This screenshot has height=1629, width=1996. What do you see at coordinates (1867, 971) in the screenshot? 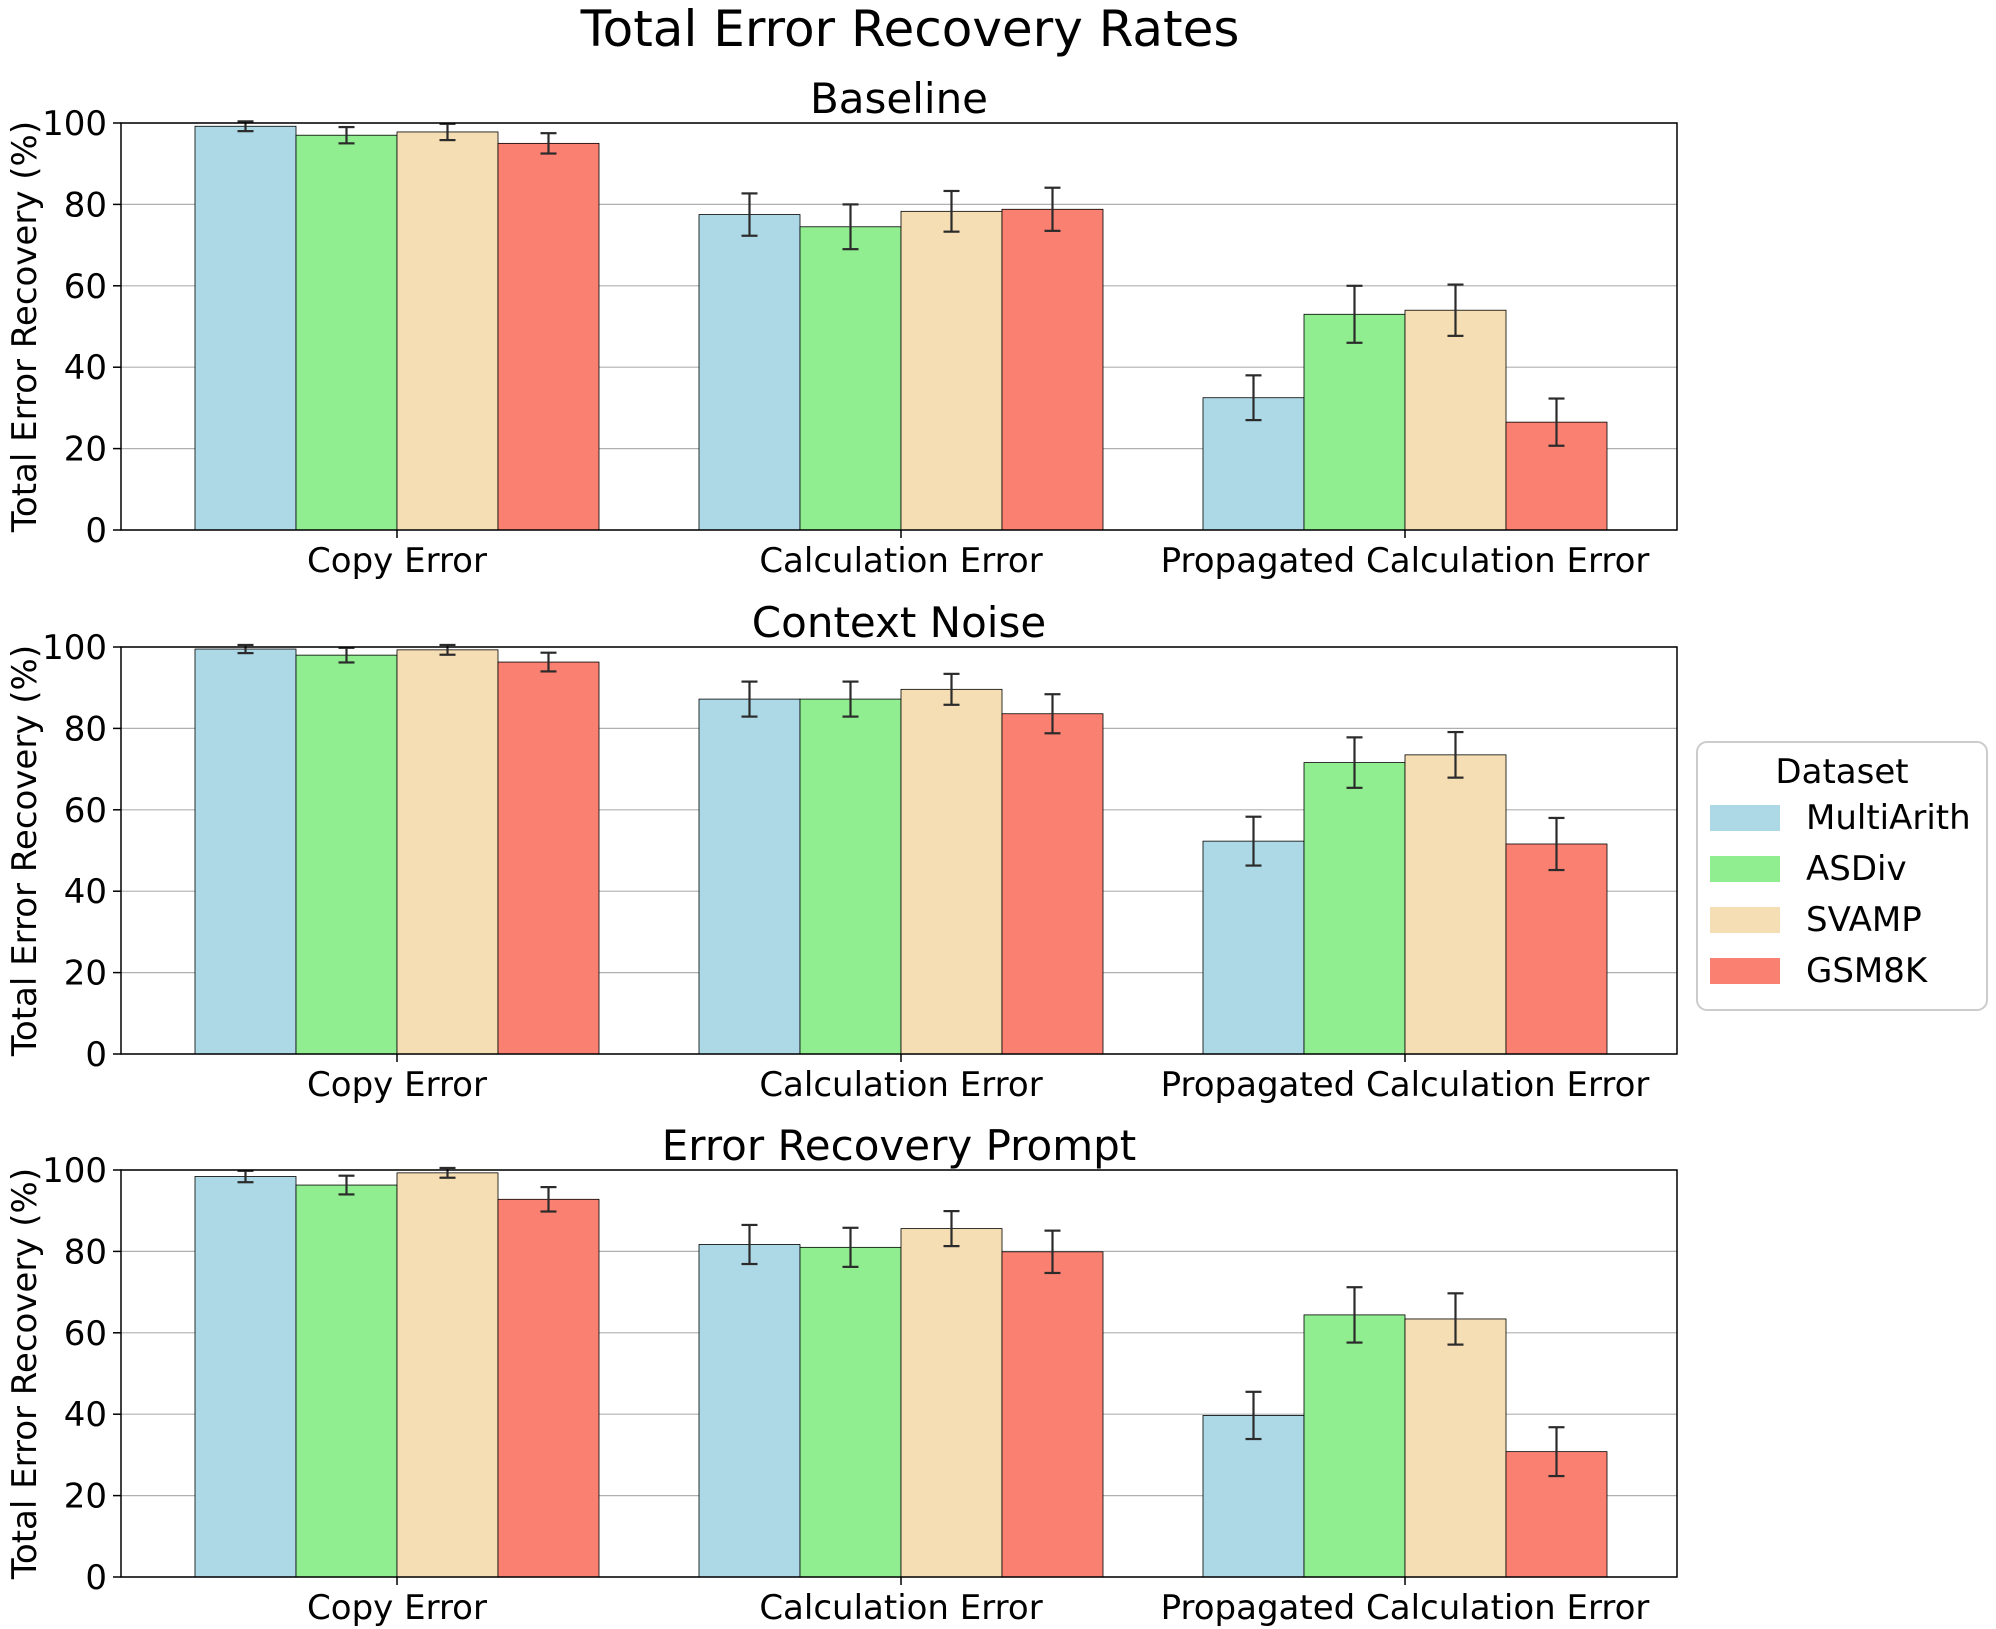
I see `legend-label-gsm8k: GSM8K` at bounding box center [1867, 971].